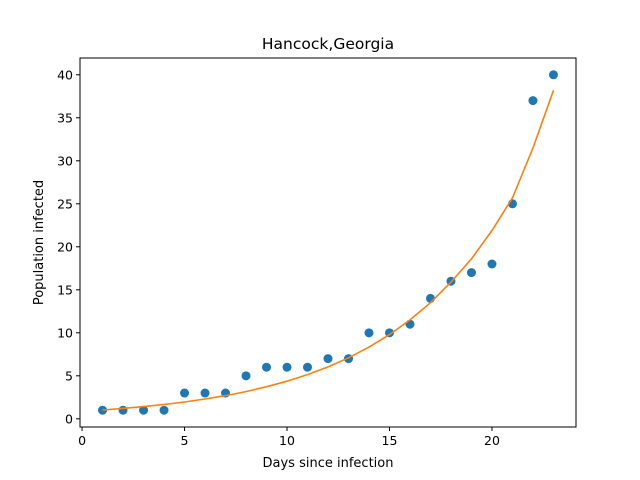 The width and height of the screenshot is (640, 480). What do you see at coordinates (65, 289) in the screenshot?
I see `y-tick-label: 15` at bounding box center [65, 289].